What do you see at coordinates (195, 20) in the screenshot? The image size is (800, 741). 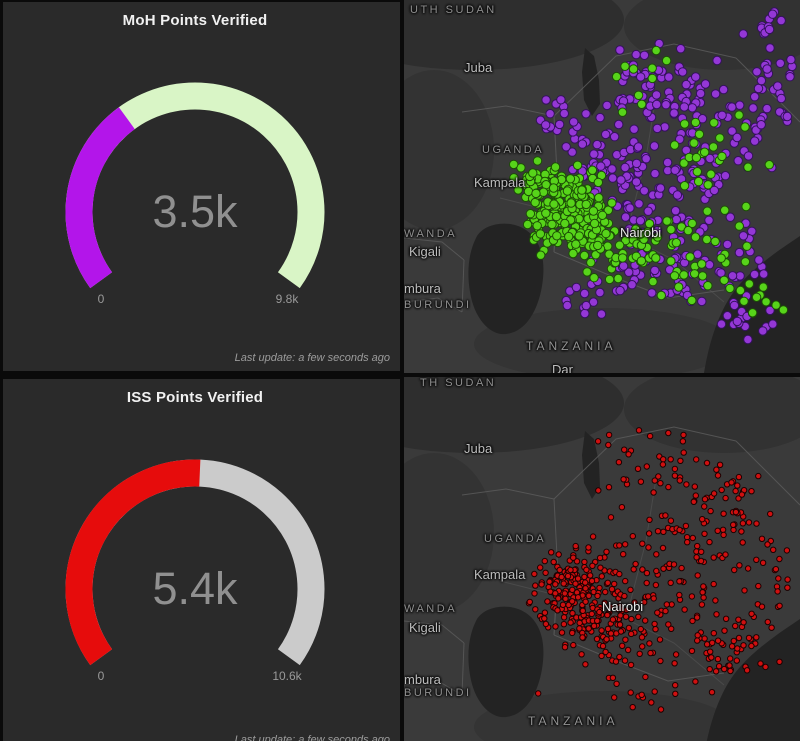 I see `gauge-title: MoH Points Verified` at bounding box center [195, 20].